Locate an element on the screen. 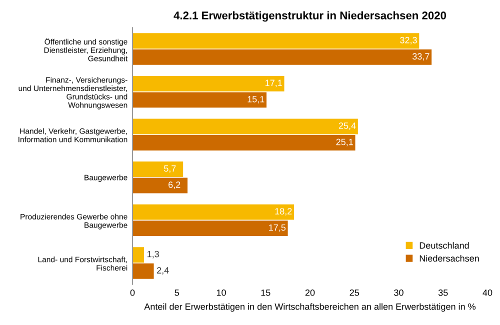 This screenshot has height=325, width=500. data-label: 25,4 is located at coordinates (347, 126).